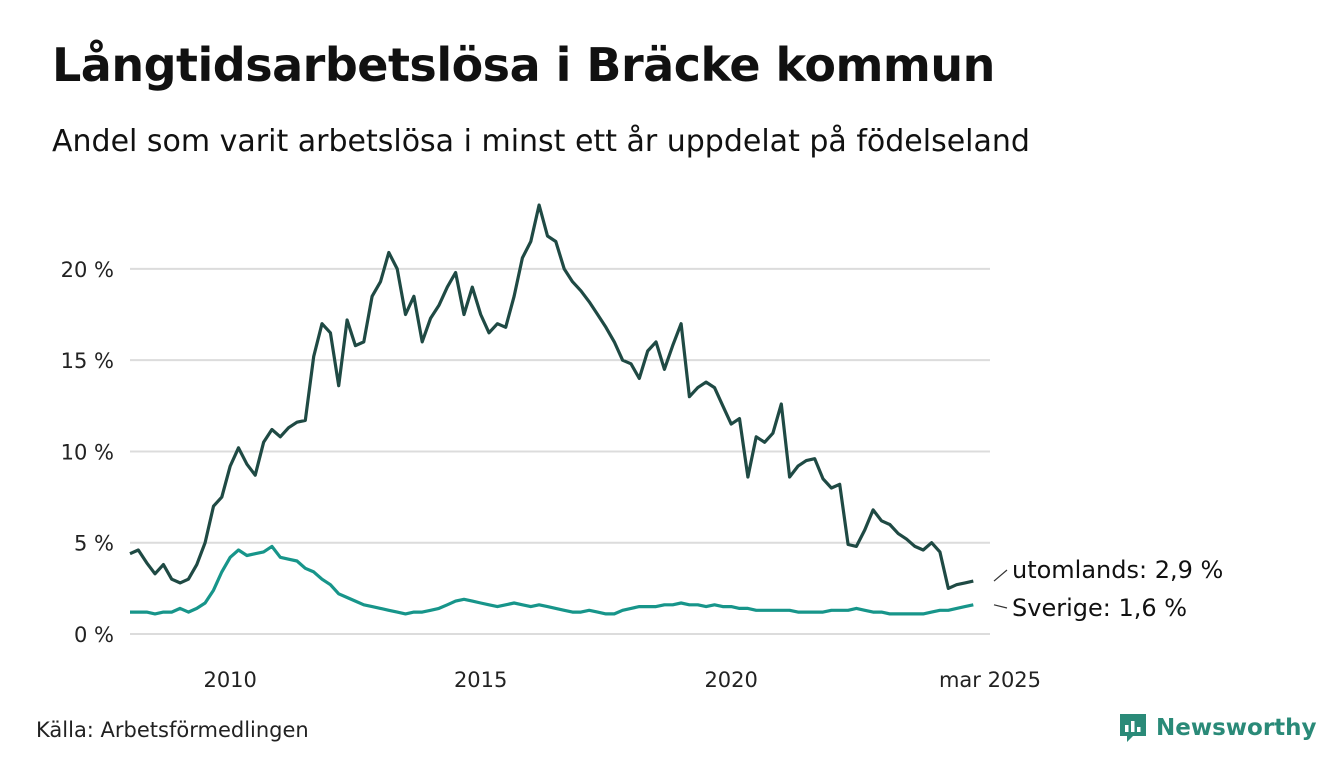 The image size is (1340, 780). I want to click on x-tick-label: 2010, so click(229, 680).